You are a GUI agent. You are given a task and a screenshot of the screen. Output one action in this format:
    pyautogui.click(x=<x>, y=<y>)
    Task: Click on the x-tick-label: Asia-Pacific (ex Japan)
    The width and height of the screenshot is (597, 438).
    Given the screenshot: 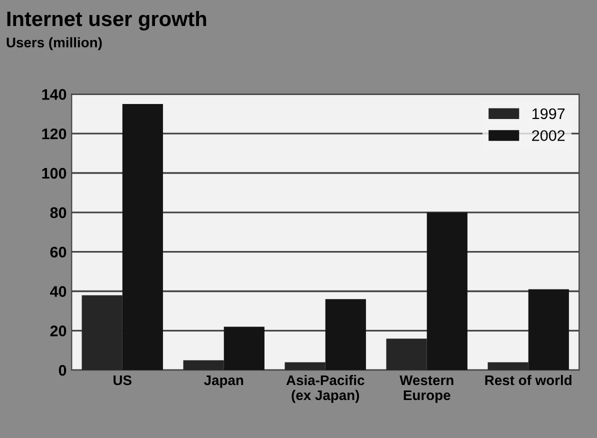 What is the action you would take?
    pyautogui.click(x=325, y=388)
    